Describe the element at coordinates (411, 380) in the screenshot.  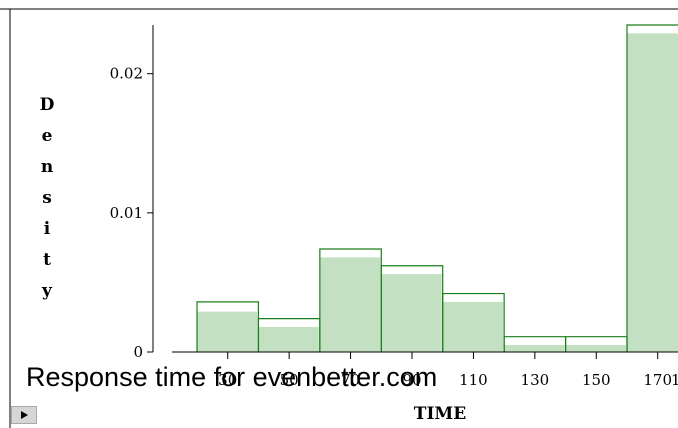
I see `x-tick-label-4: 90` at that location.